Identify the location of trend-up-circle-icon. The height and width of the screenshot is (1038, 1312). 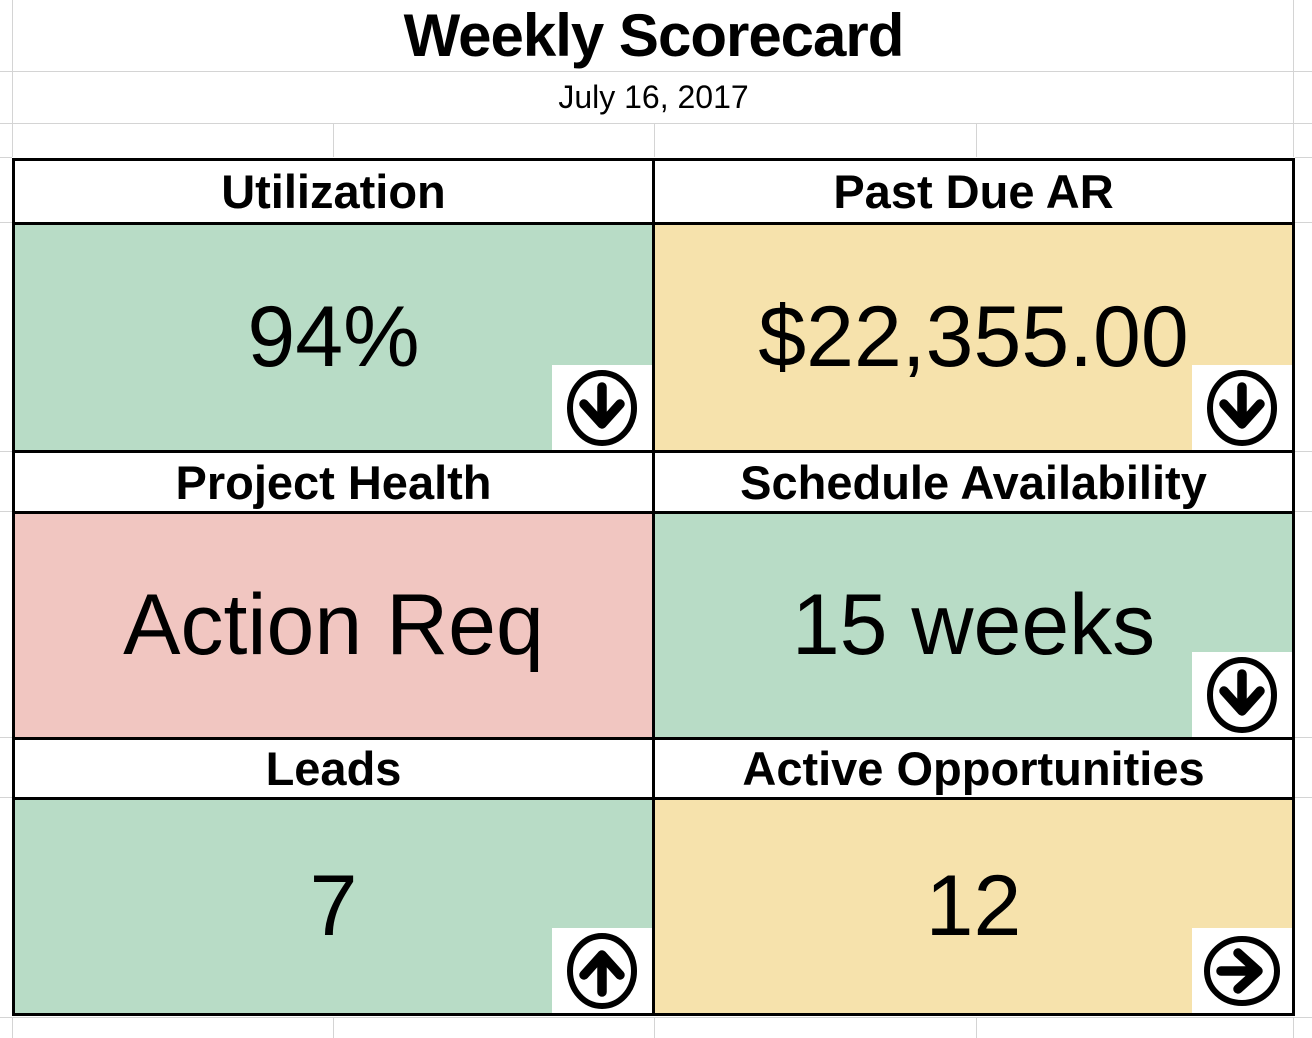
(602, 970).